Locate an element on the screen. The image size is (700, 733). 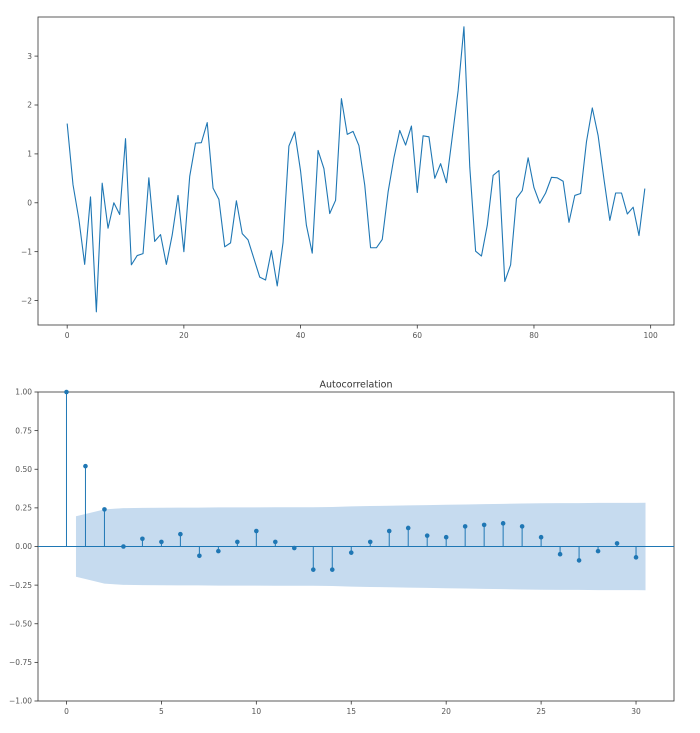
y-tick-label: 0 is located at coordinates (29, 202).